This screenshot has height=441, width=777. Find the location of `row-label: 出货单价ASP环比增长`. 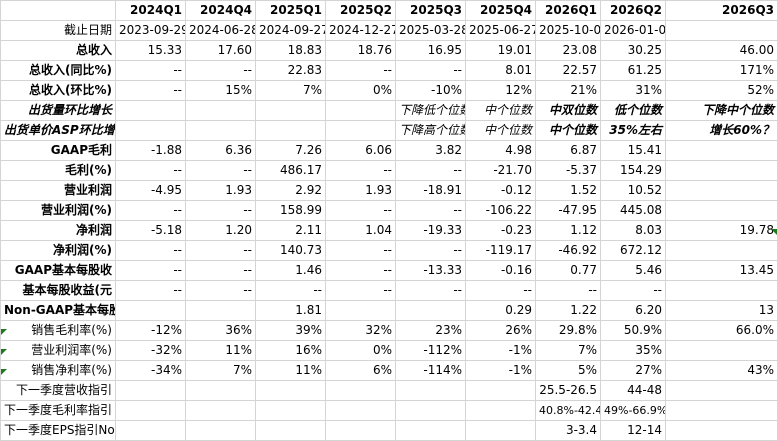

row-label: 出货单价ASP环比增长 is located at coordinates (58, 131).